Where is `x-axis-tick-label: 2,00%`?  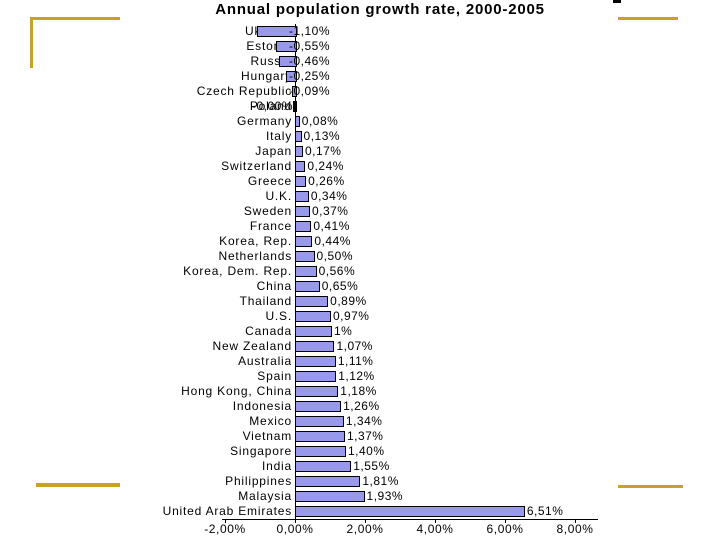 x-axis-tick-label: 2,00% is located at coordinates (365, 529).